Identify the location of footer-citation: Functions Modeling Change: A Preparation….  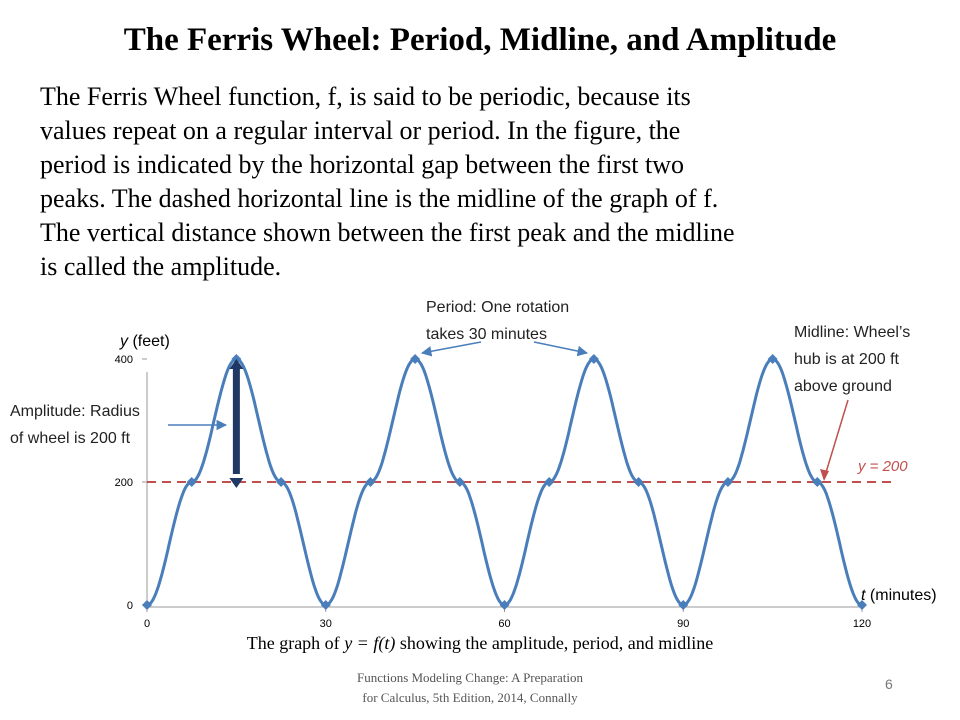
(470, 688).